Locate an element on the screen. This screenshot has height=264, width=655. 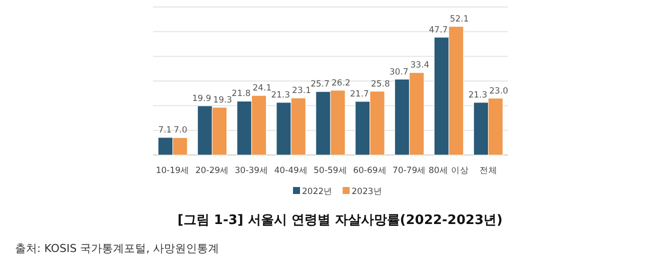
data-label: 21.7 is located at coordinates (359, 94).